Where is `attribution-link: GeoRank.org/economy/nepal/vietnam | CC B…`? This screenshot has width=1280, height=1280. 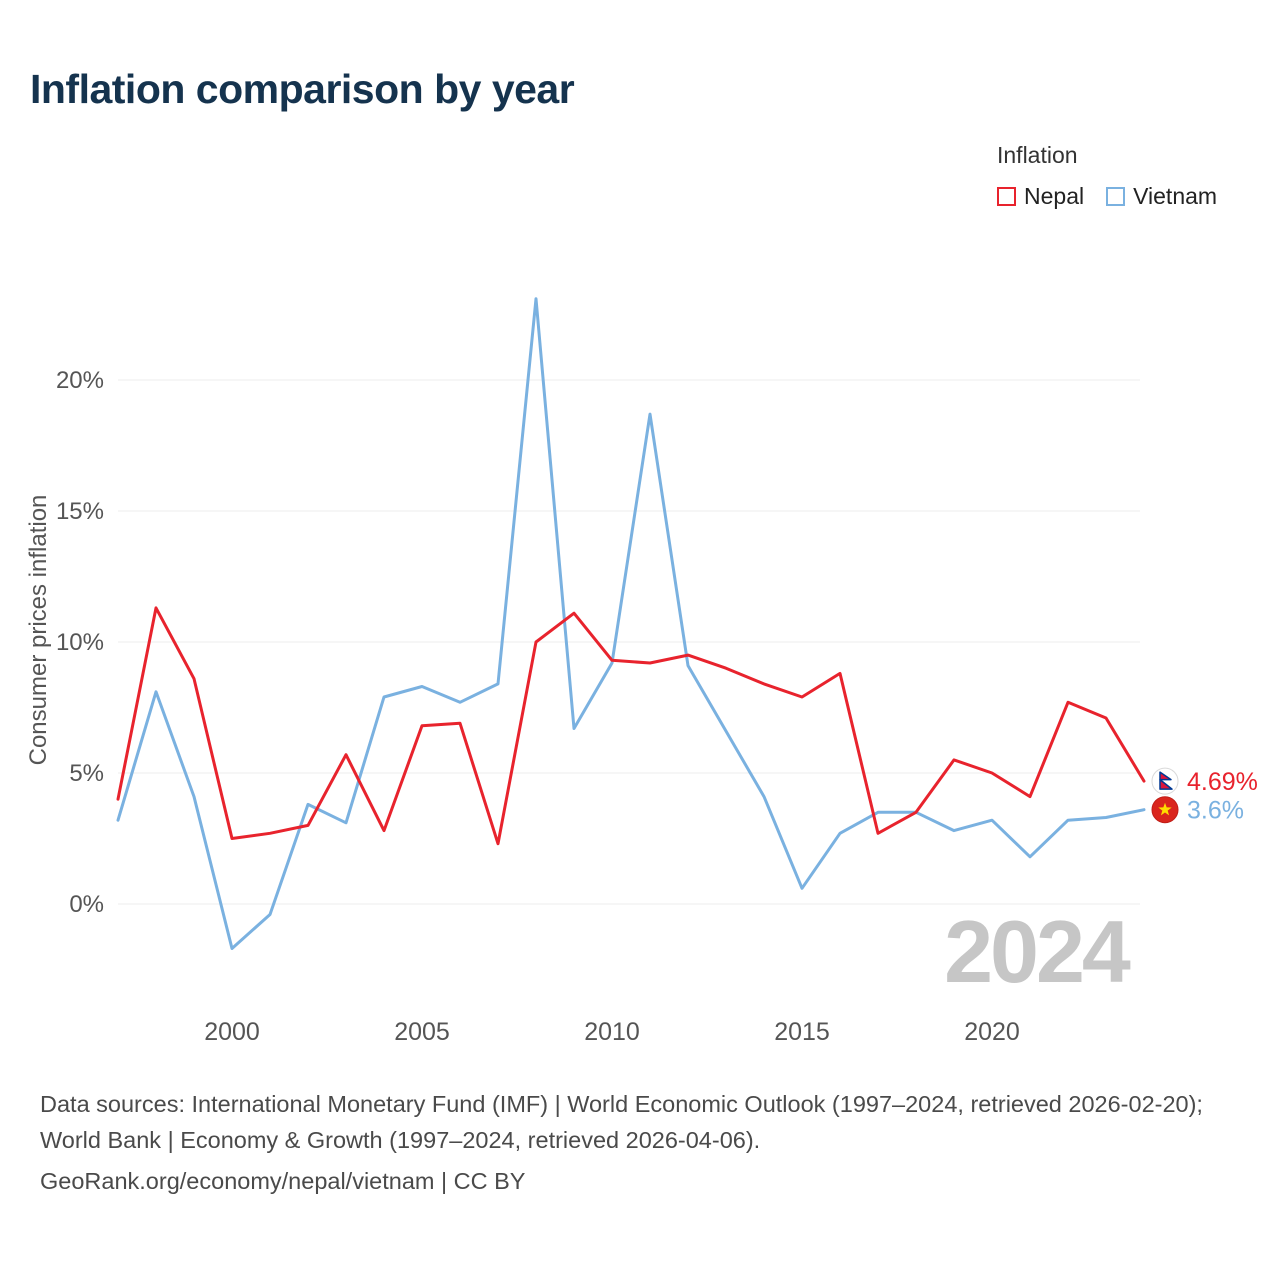
attribution-link: GeoRank.org/economy/nepal/vietnam | CC B… is located at coordinates (283, 1180).